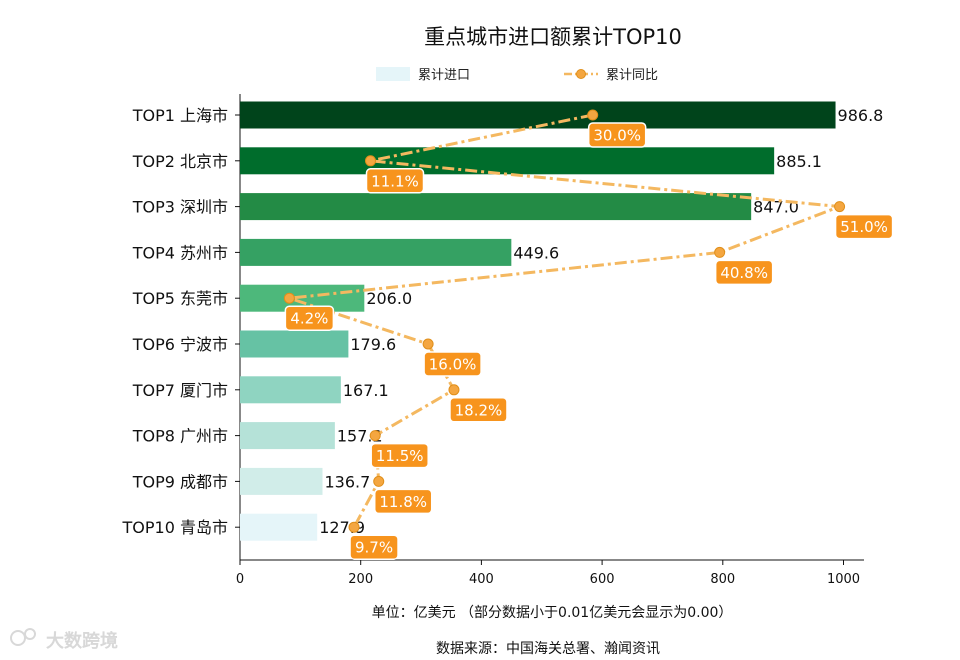  Describe the element at coordinates (180, 481) in the screenshot. I see `category-label: TOP9 成都市` at that location.